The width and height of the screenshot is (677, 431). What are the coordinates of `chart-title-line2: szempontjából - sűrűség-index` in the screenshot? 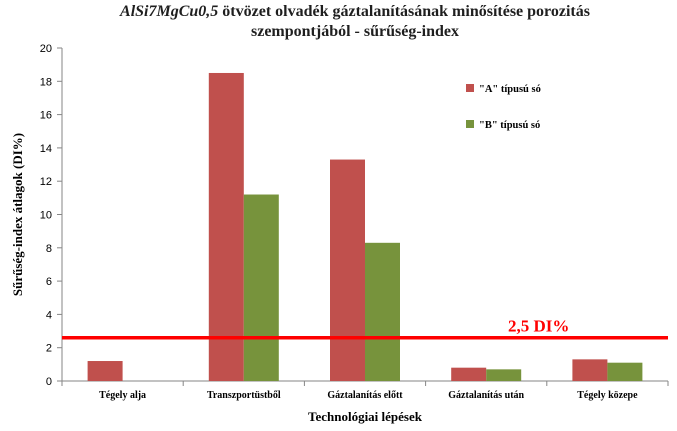 It's located at (354, 31).